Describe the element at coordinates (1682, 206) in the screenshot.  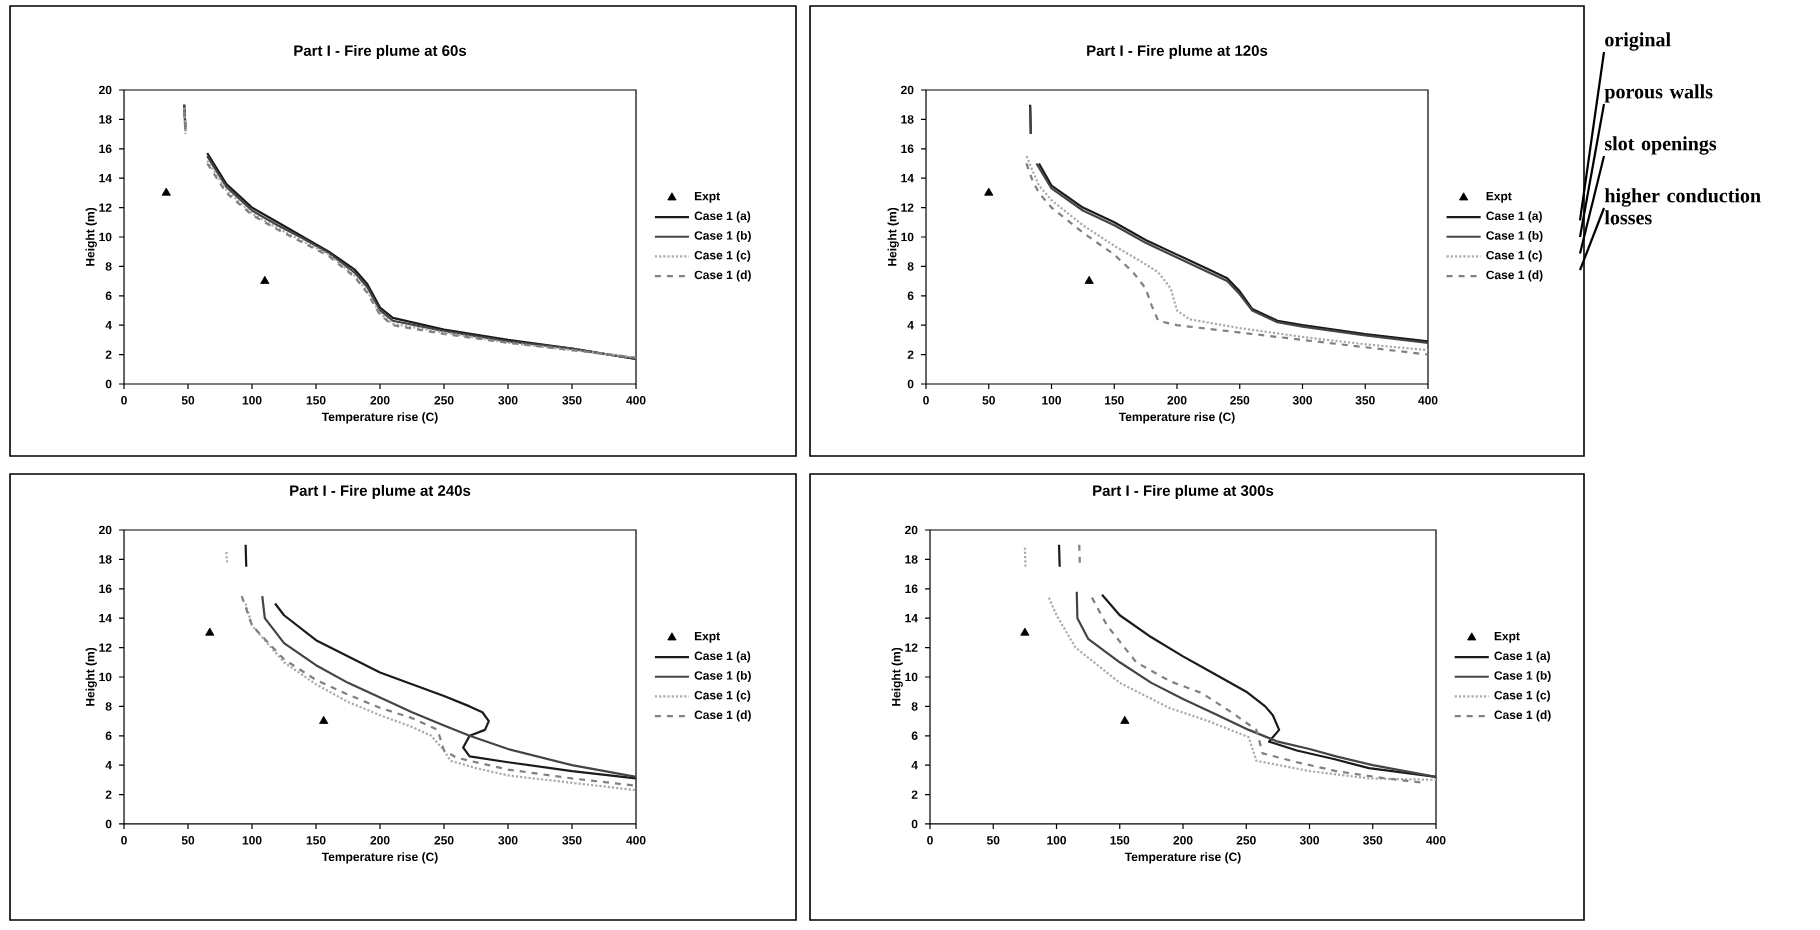
I see `text: higher conduction losses` at that location.